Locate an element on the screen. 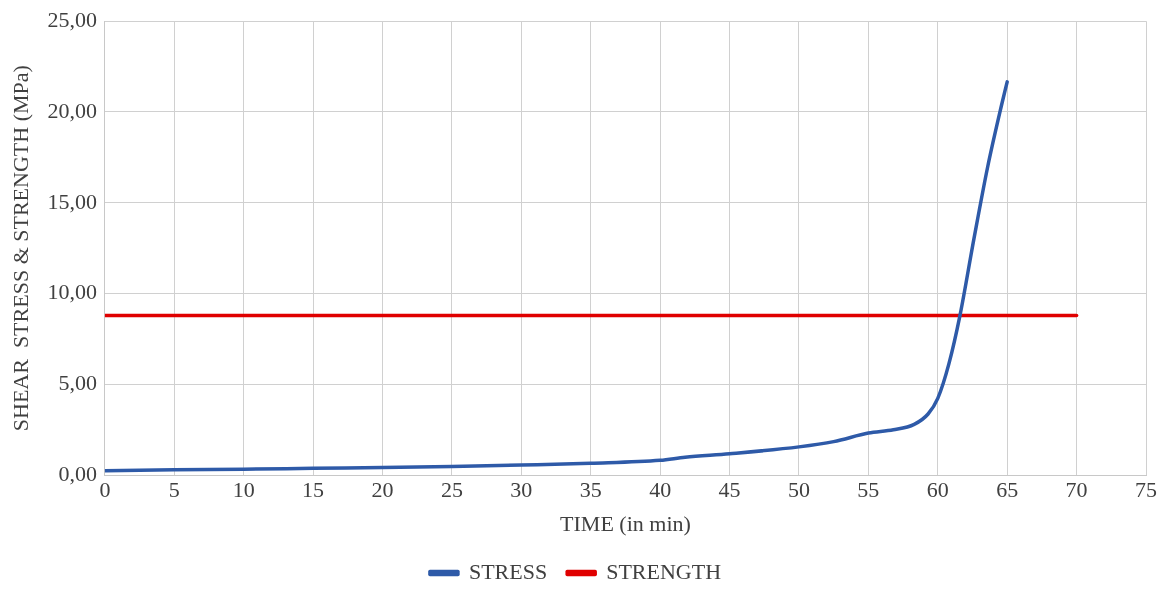  x-tick-label: 40 is located at coordinates (660, 490).